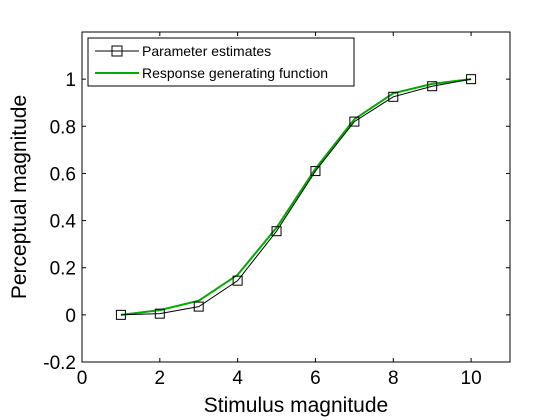 The width and height of the screenshot is (560, 420). What do you see at coordinates (63, 222) in the screenshot?
I see `y-tick-label: 0.4` at bounding box center [63, 222].